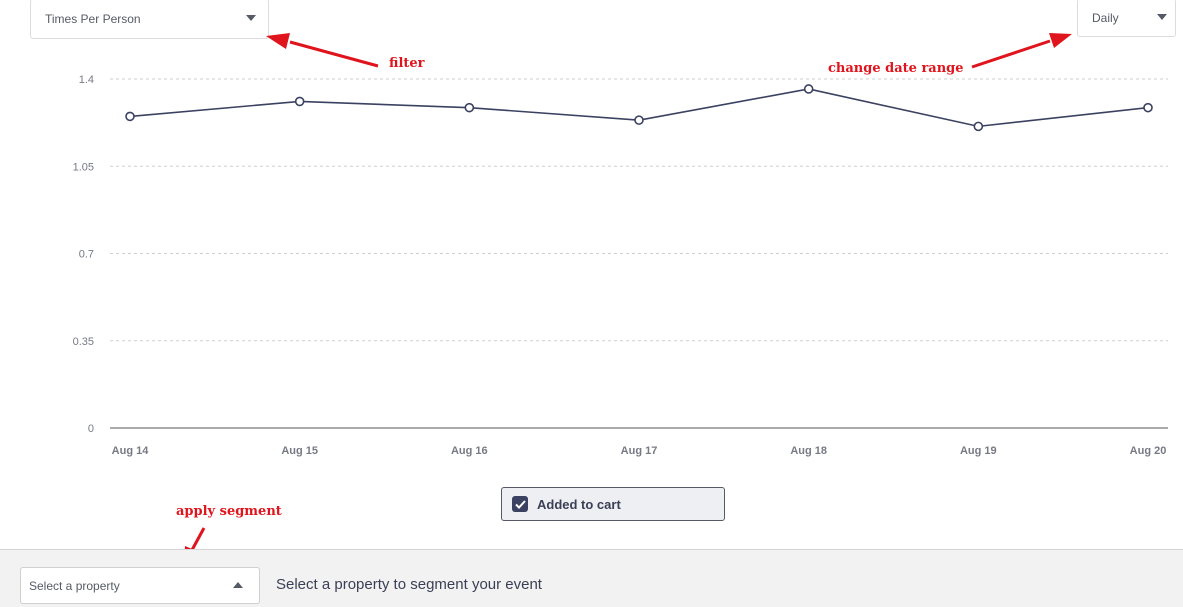  I want to click on x-tick-label: Aug 17, so click(639, 451).